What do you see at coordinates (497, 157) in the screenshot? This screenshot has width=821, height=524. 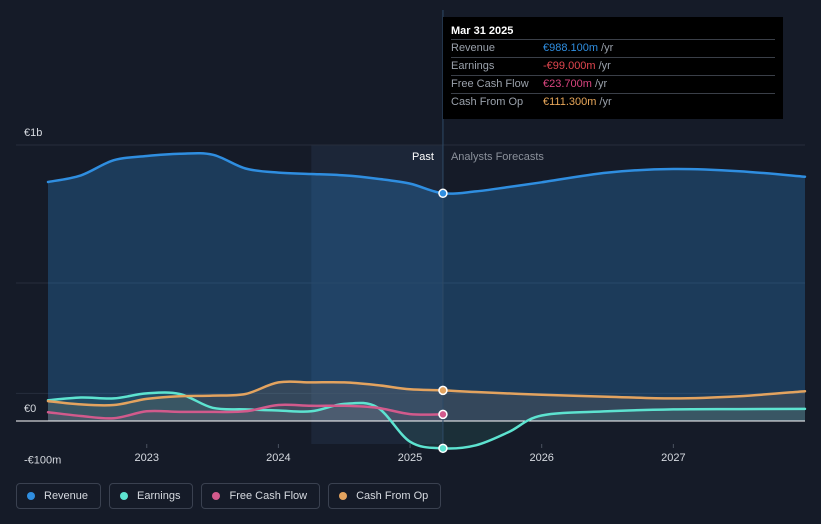 I see `region-label-forecast: Analysts Forecasts` at bounding box center [497, 157].